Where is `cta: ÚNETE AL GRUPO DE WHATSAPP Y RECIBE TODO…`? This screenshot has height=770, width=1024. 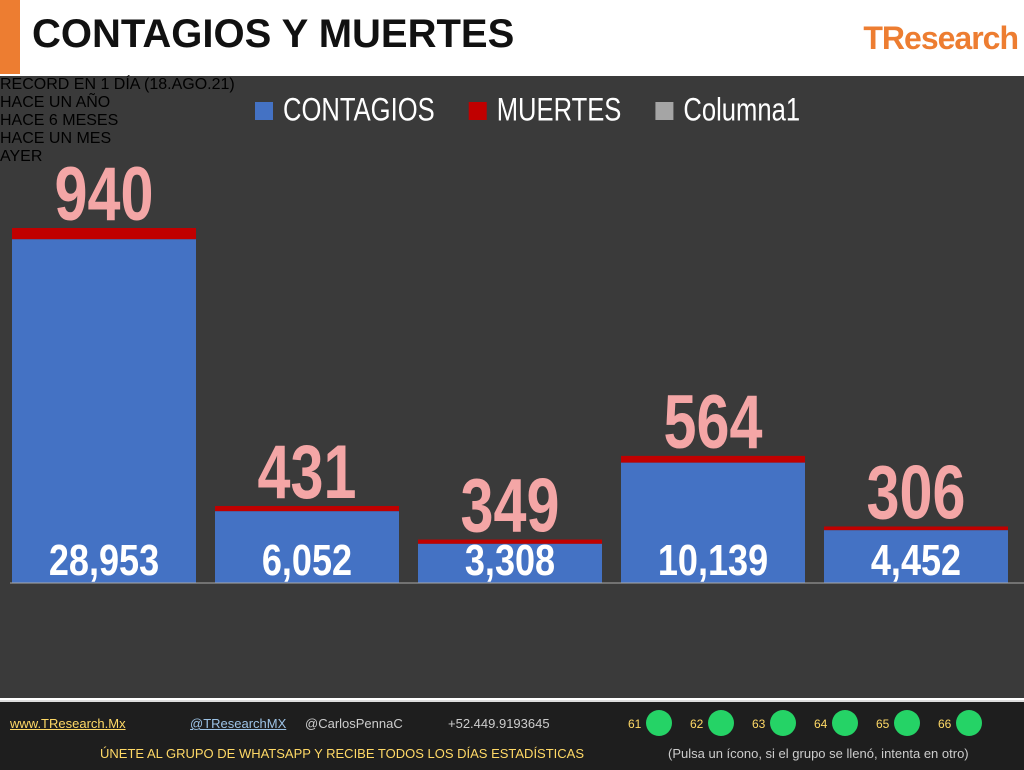 cta: ÚNETE AL GRUPO DE WHATSAPP Y RECIBE TODO… is located at coordinates (342, 753).